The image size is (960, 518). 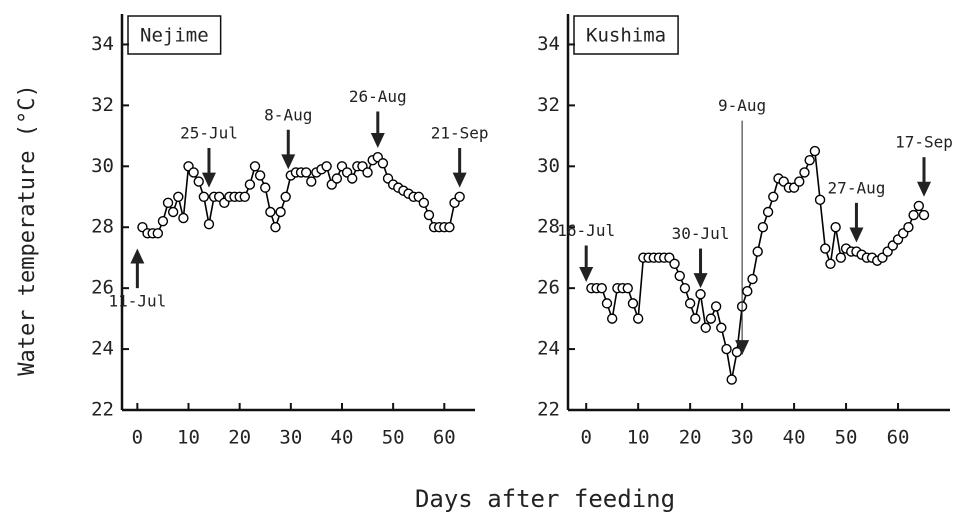 I want to click on annotation-label: 30-Jul, so click(x=701, y=233).